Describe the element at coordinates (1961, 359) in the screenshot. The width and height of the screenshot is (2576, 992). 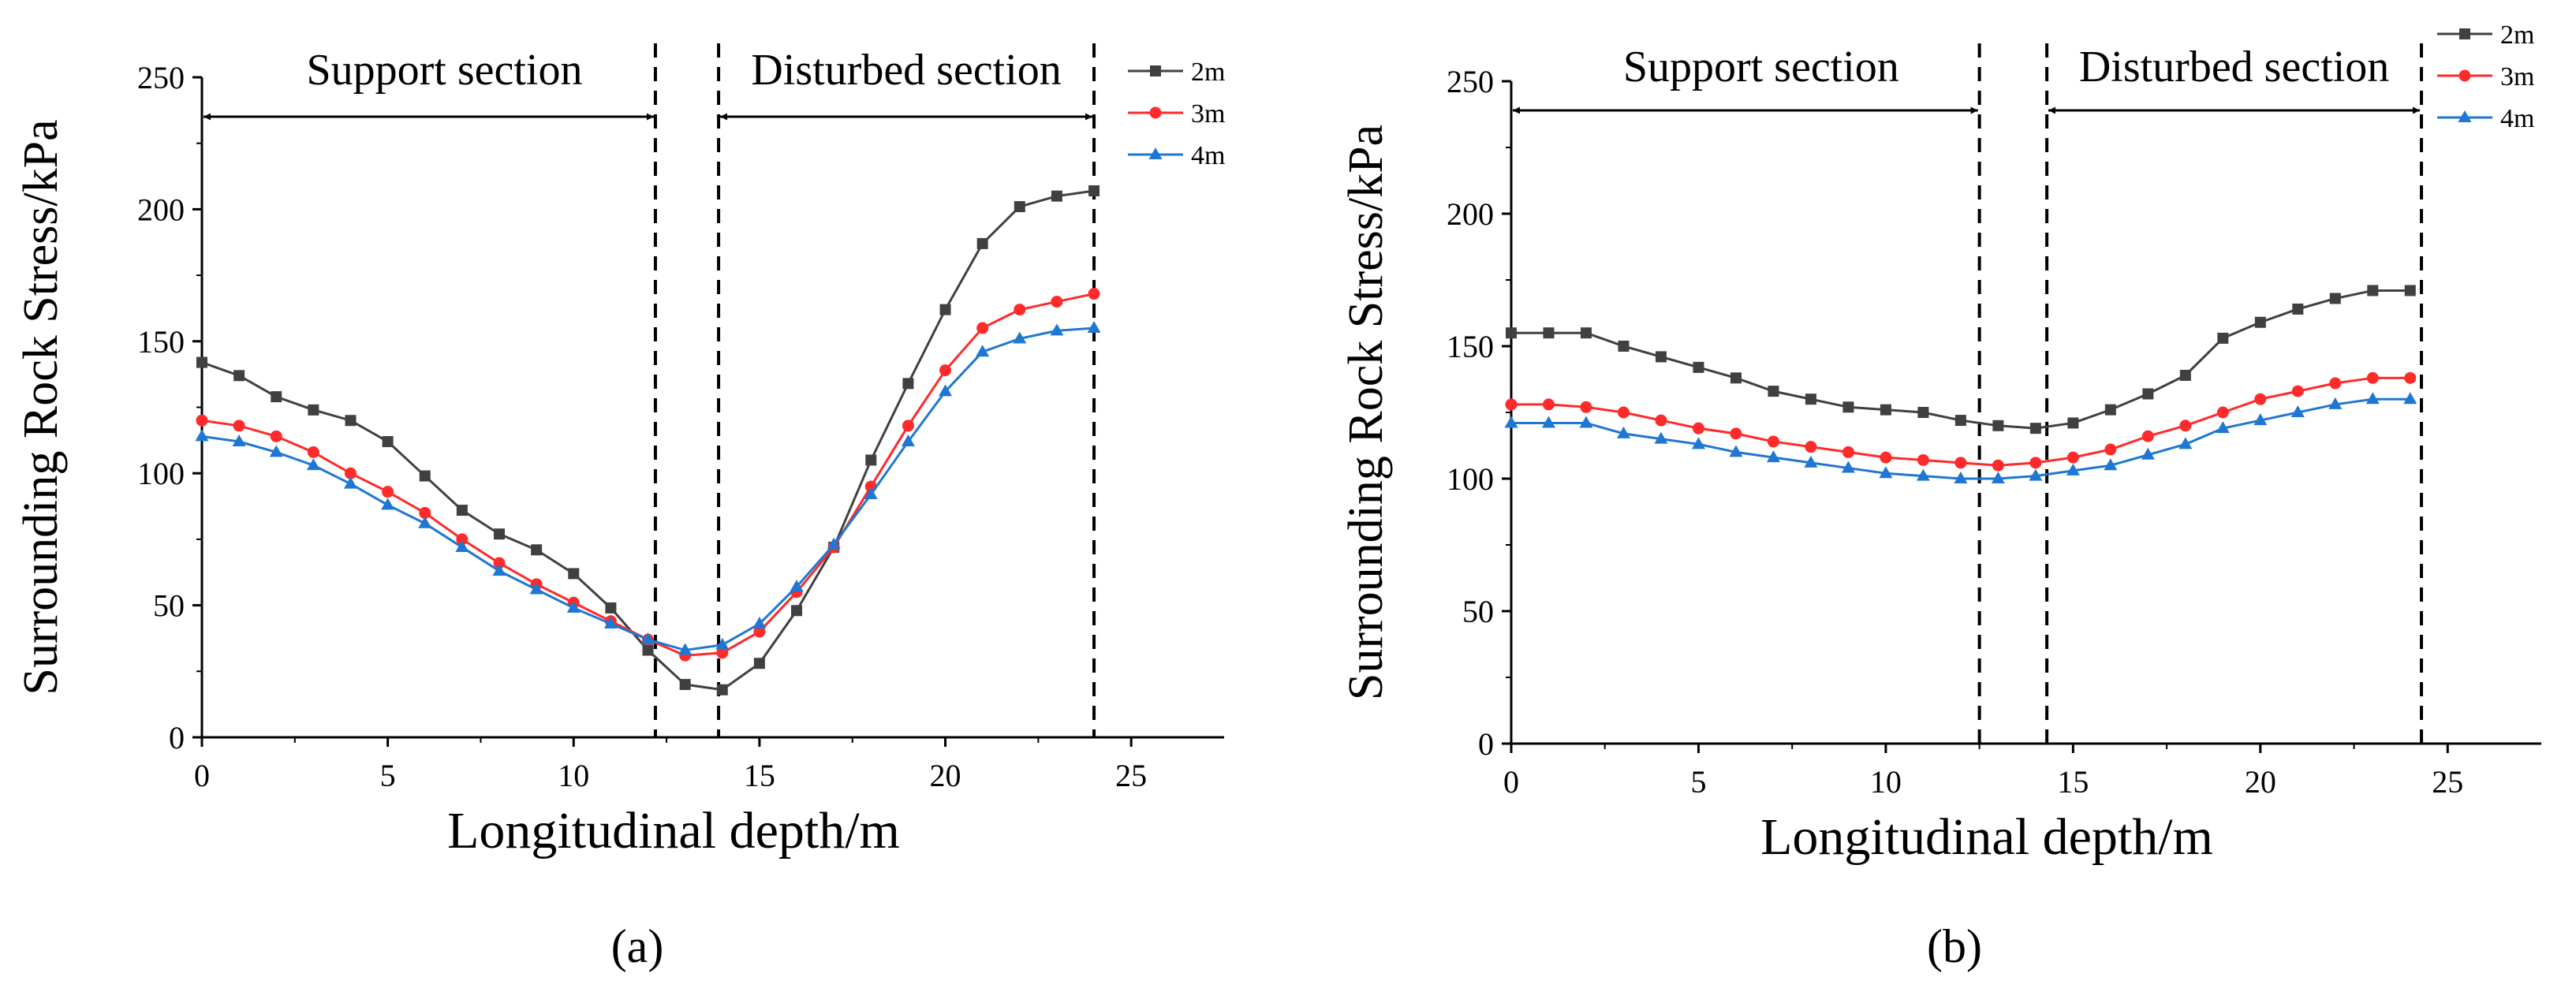
I see `chart-b-series-2m` at that location.